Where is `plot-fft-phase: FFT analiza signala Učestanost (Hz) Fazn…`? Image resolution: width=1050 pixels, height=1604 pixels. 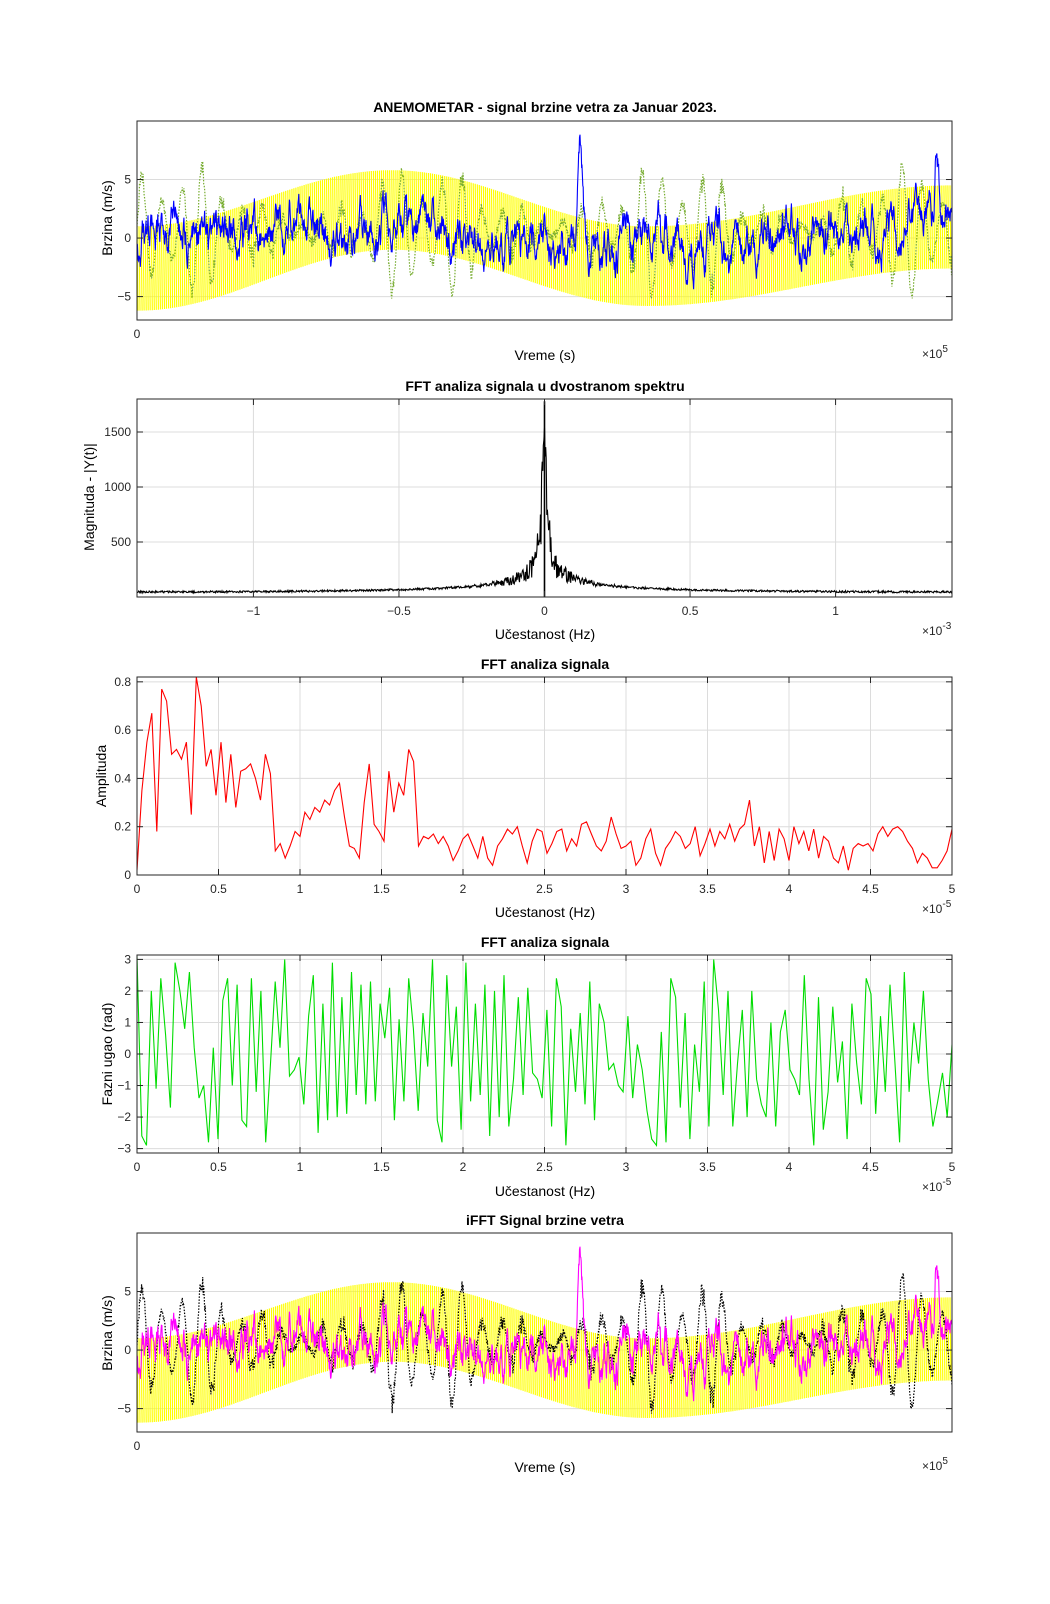 plot-fft-phase: FFT analiza signala Učestanost (Hz) Fazn… is located at coordinates (527, 1066).